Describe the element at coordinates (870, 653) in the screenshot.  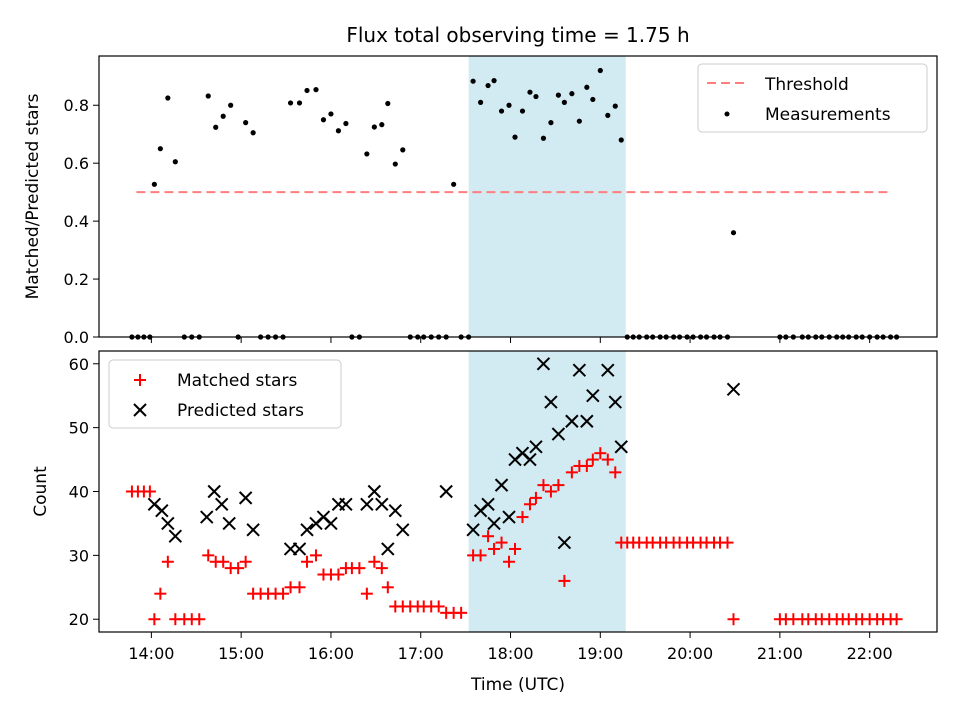
I see `x-tick-label: 22:00` at that location.